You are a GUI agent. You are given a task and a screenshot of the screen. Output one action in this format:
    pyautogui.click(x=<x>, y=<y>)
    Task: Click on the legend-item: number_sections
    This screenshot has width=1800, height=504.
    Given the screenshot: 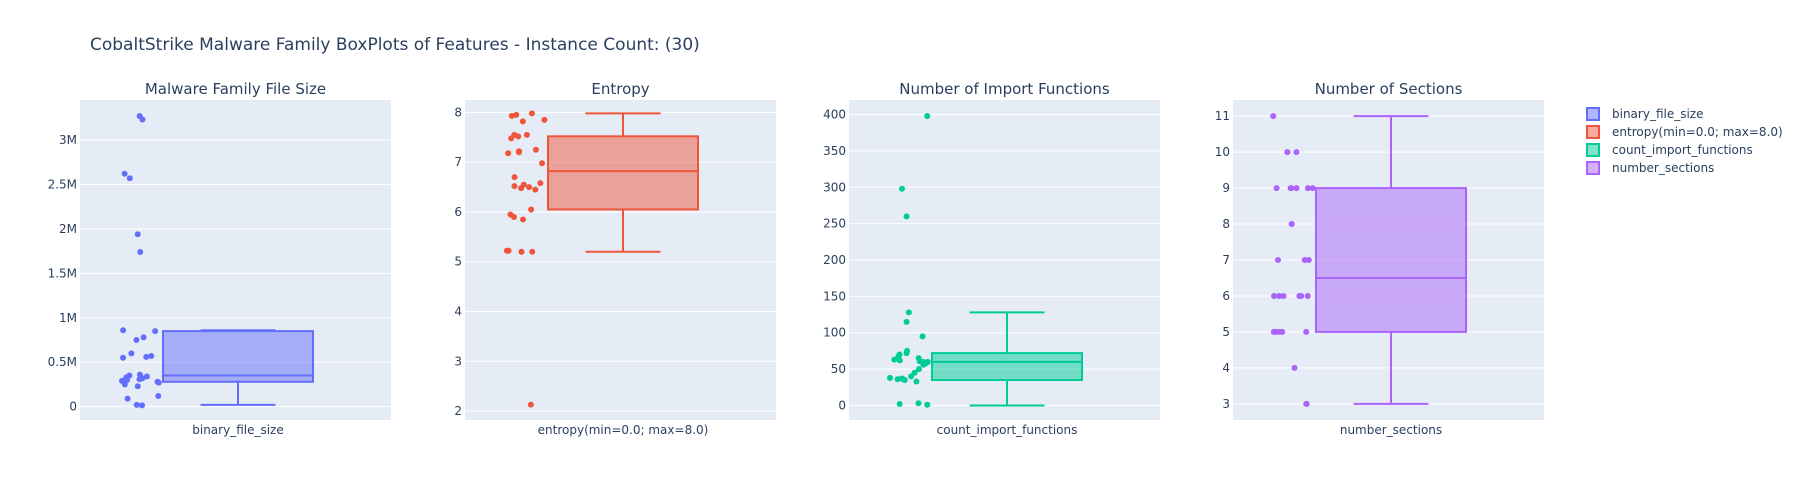 What is the action you would take?
    pyautogui.click(x=1650, y=168)
    